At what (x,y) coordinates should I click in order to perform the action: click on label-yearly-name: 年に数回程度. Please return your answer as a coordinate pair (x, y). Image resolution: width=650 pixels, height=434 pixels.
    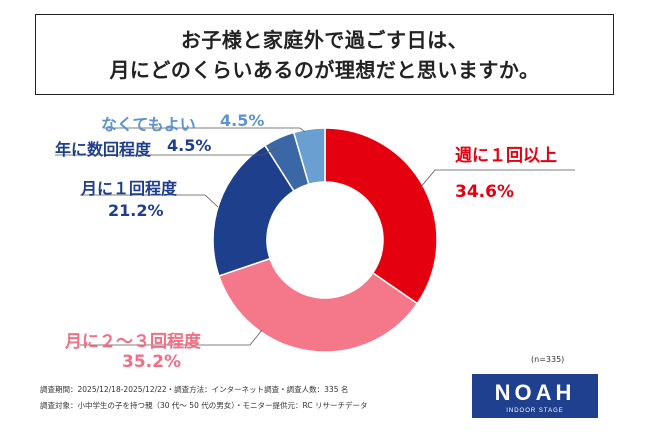
    Looking at the image, I should click on (103, 149).